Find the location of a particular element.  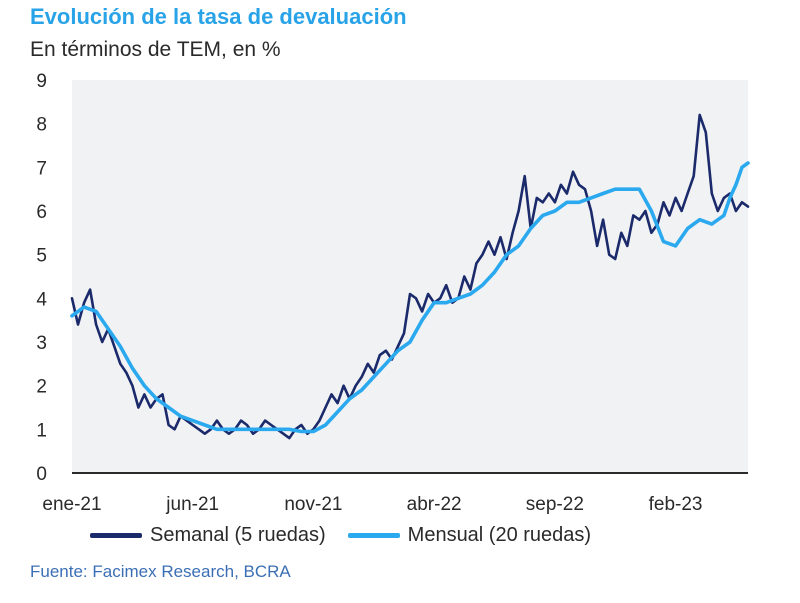

legend-item-mensual: Mensual (20 ruedas) is located at coordinates (469, 535).